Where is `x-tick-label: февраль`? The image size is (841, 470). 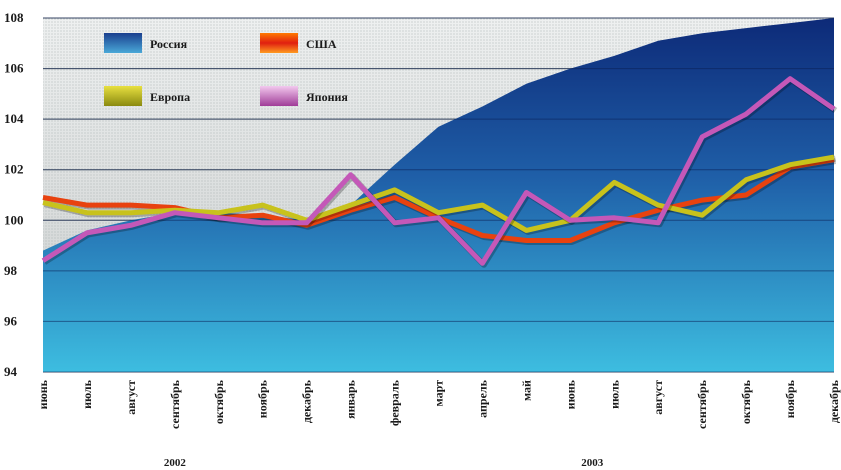
x-tick-label: февраль is located at coordinates (395, 402).